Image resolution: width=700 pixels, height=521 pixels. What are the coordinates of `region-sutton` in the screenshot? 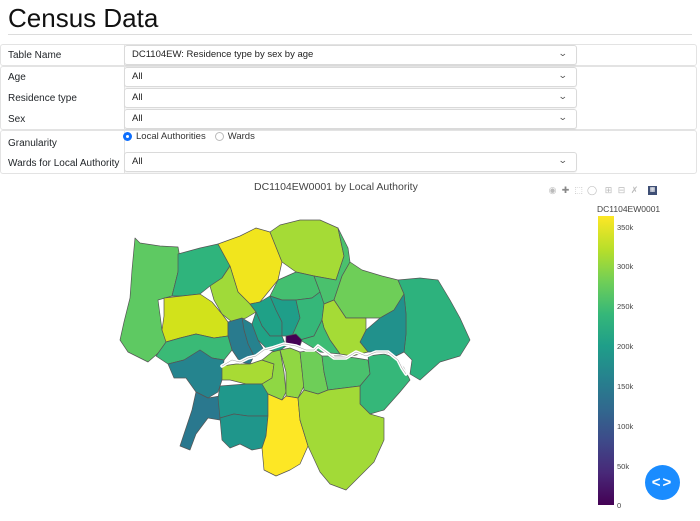 It's located at (244, 432).